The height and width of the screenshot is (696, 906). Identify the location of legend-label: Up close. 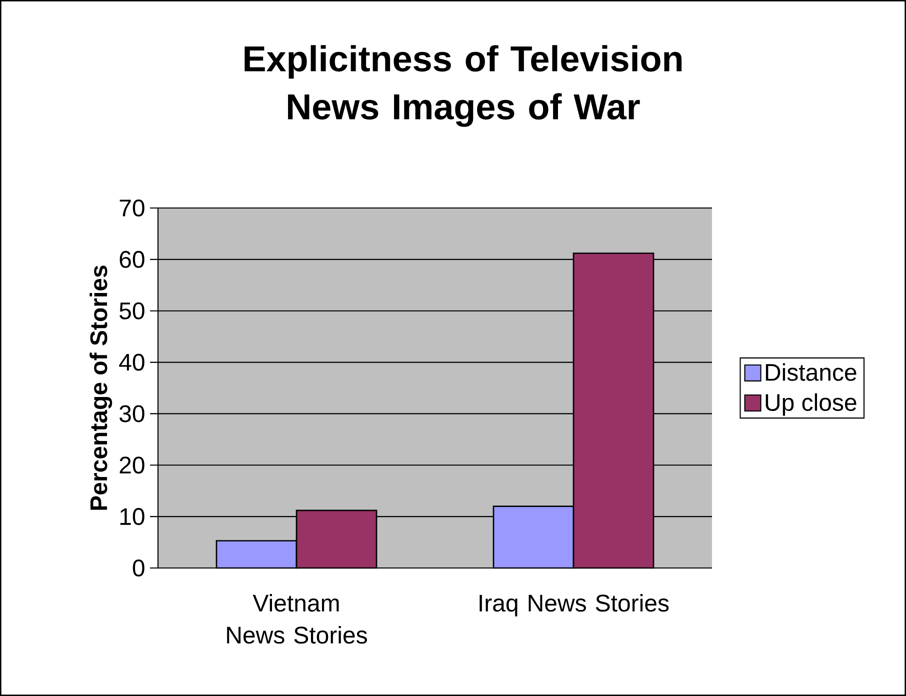
(811, 404).